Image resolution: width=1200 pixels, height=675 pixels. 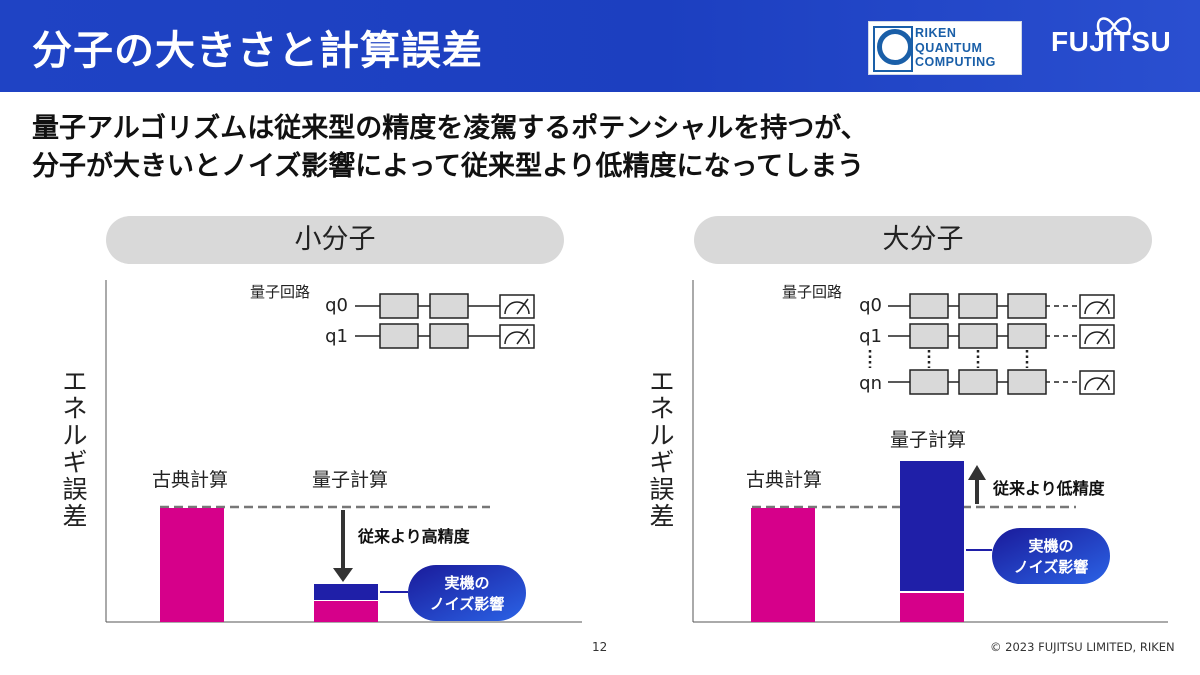 I want to click on slide-title: 分子の大きさと計算誤差, so click(x=257, y=51).